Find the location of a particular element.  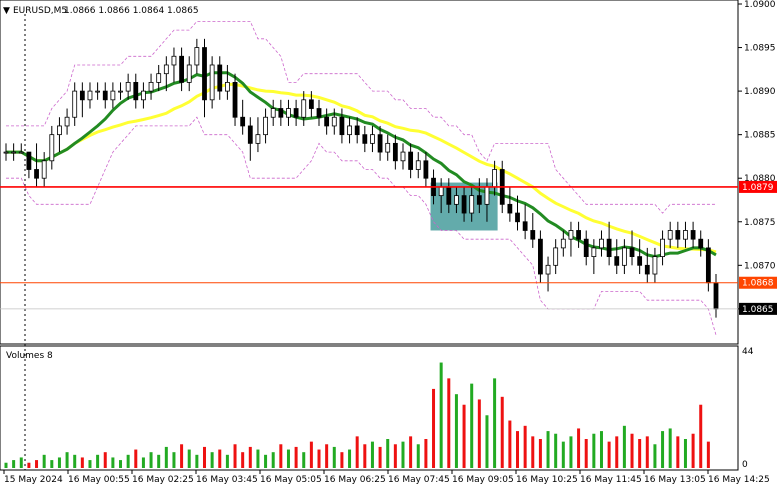

svg-text: 1.0865 is located at coordinates (758, 310).